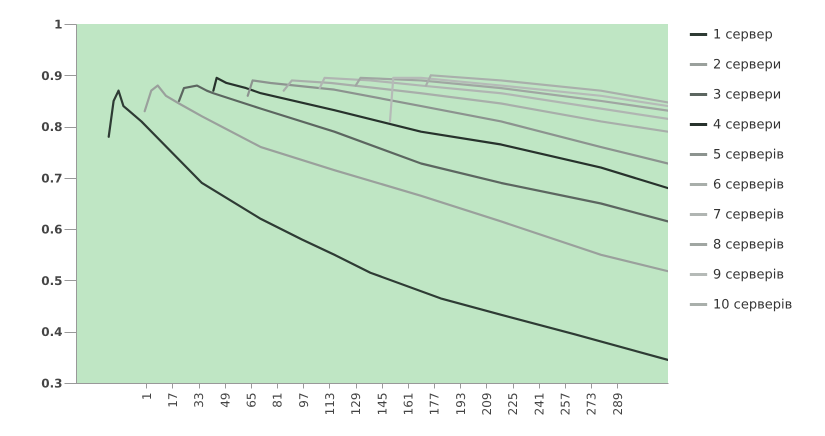 This screenshot has width=825, height=436. I want to click on y-tick-label: 0.8, so click(51, 127).